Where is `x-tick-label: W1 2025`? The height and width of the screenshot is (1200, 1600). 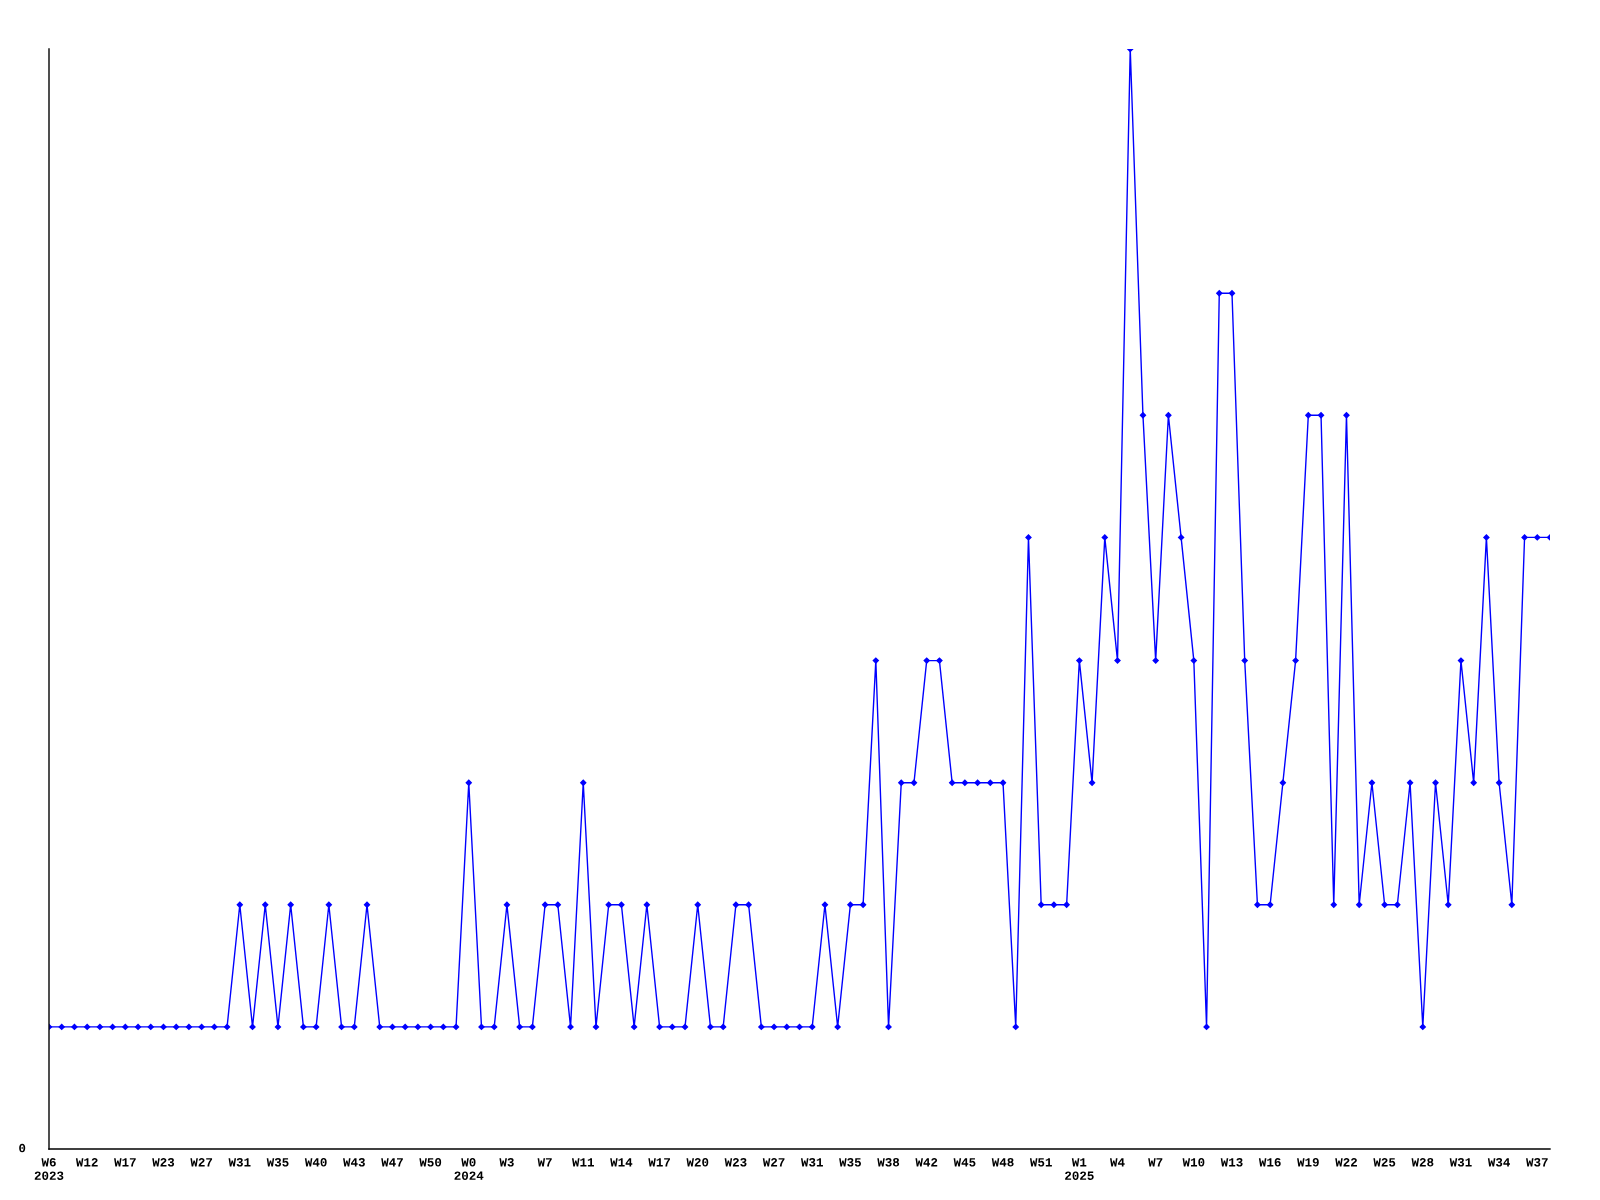 x-tick-label: W1 2025 is located at coordinates (1079, 1169).